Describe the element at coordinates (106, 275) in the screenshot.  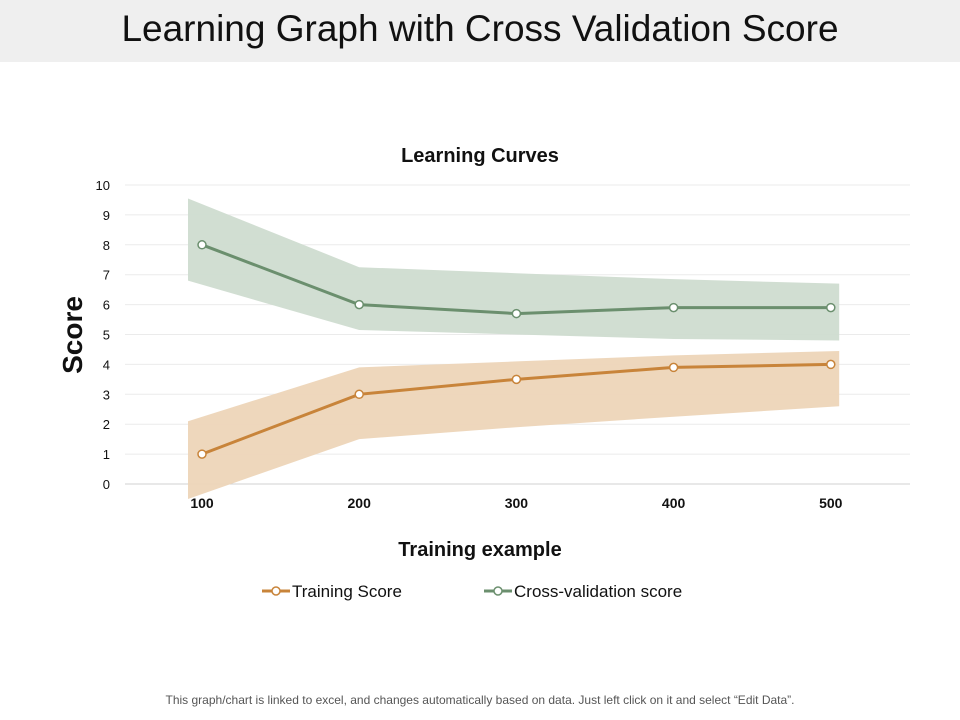
I see `y-tick-label: 7` at that location.